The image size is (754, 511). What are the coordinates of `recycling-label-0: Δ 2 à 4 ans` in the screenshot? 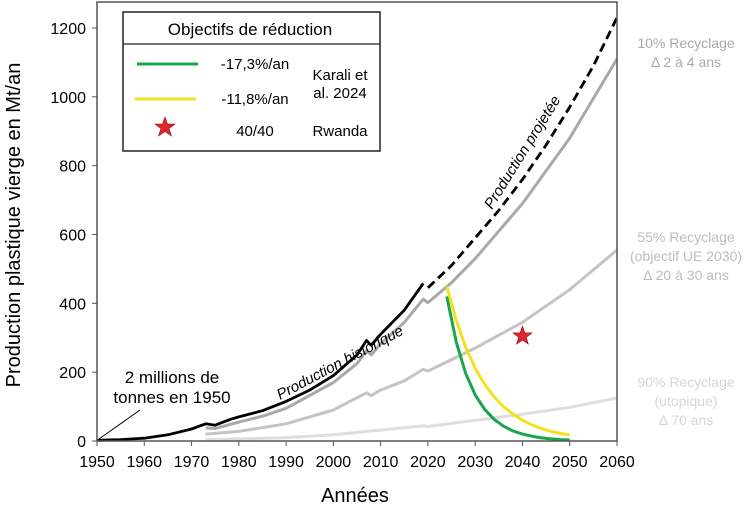 It's located at (686, 62).